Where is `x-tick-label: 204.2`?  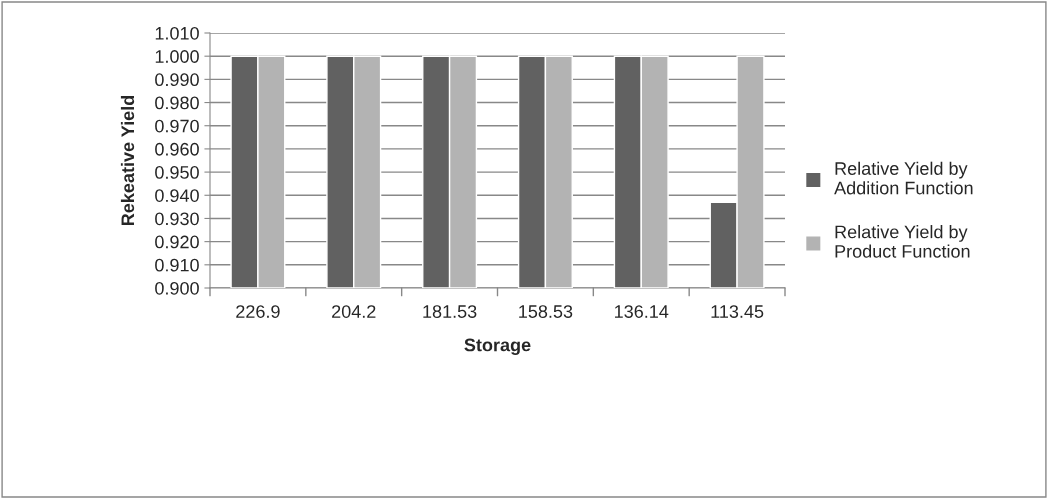
x-tick-label: 204.2 is located at coordinates (354, 311).